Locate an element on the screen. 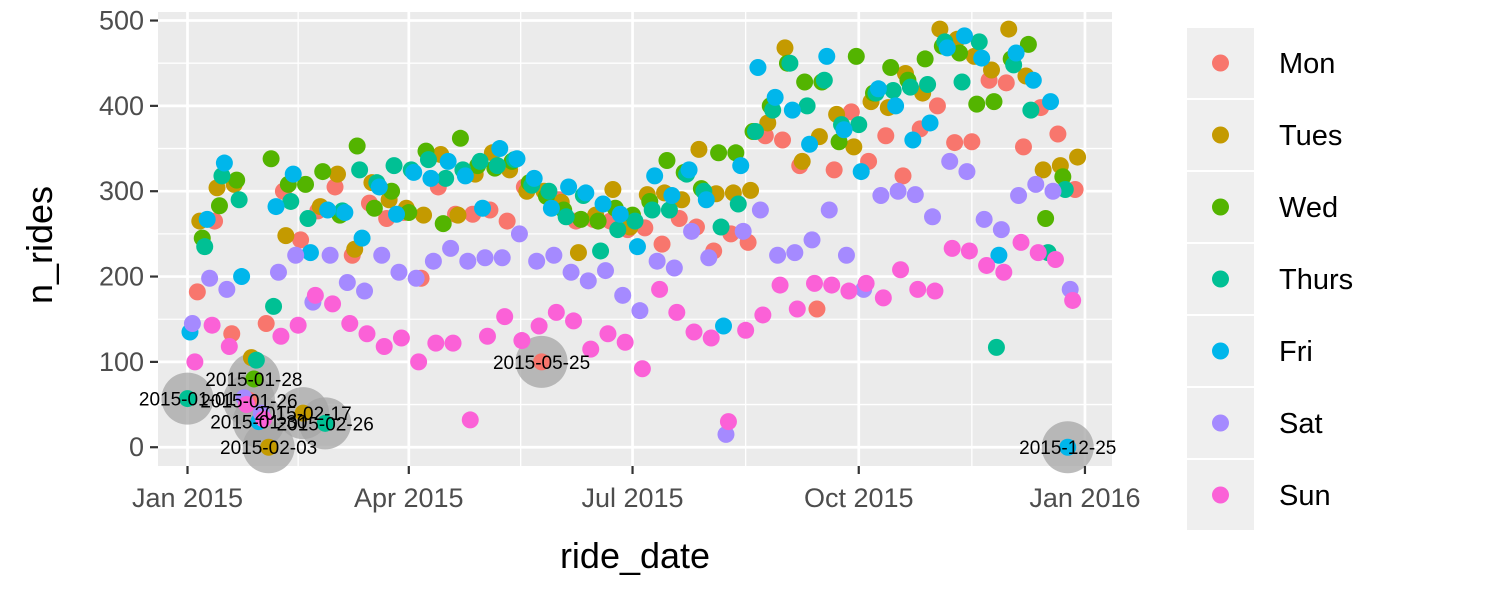 The height and width of the screenshot is (600, 1500). annotation-label: 2015-01-01 is located at coordinates (187, 400).